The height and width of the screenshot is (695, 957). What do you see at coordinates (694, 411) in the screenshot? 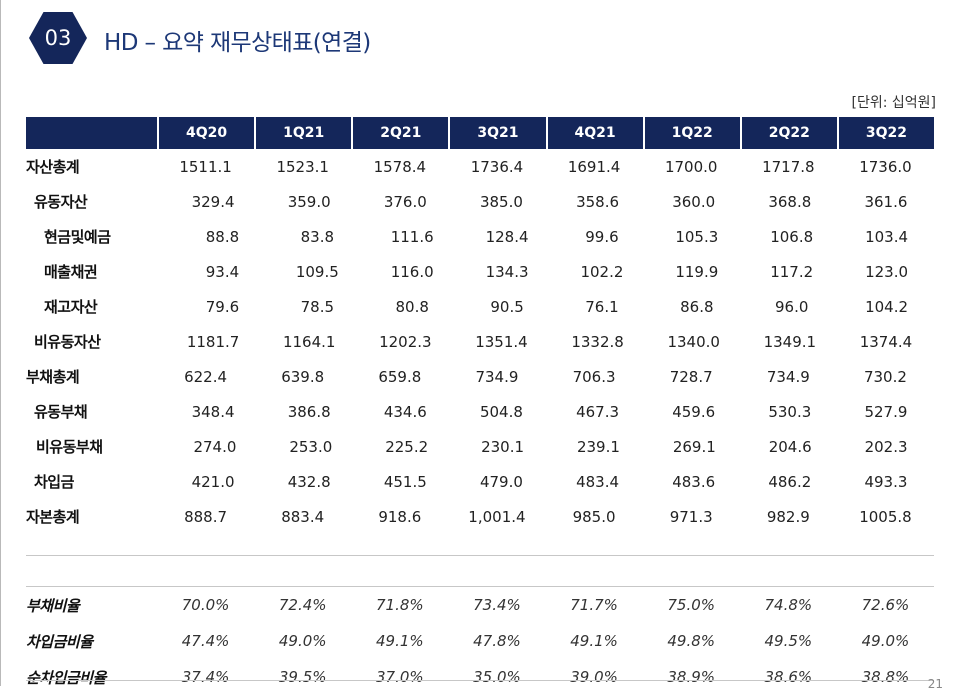
I see `table-cell: 459.6` at bounding box center [694, 411].